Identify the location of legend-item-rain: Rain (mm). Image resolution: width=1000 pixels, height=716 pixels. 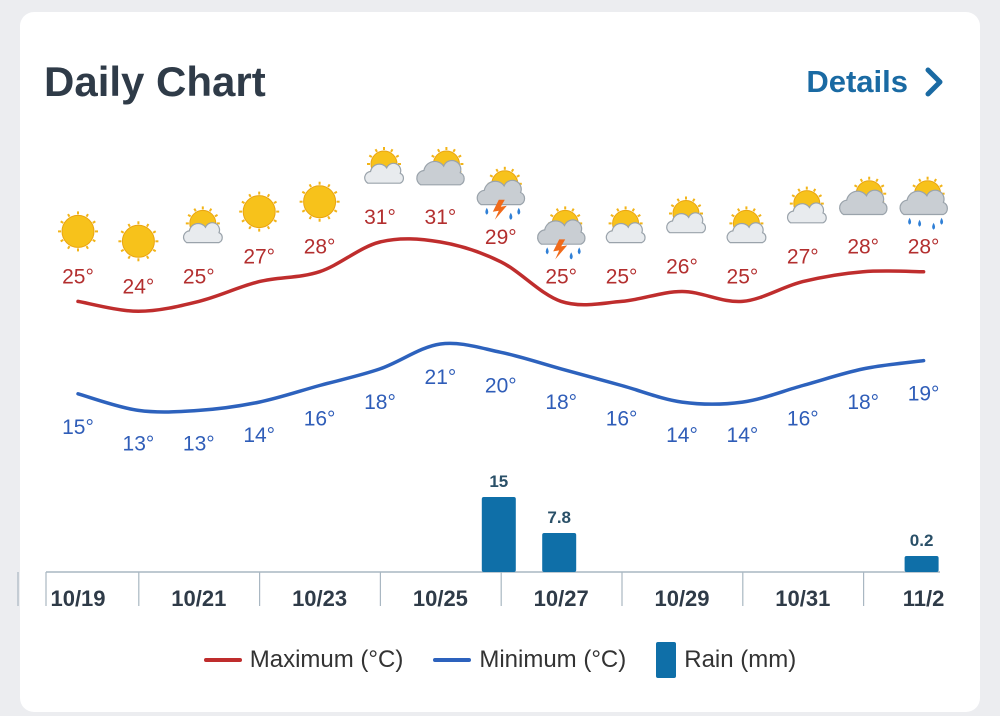
(726, 660).